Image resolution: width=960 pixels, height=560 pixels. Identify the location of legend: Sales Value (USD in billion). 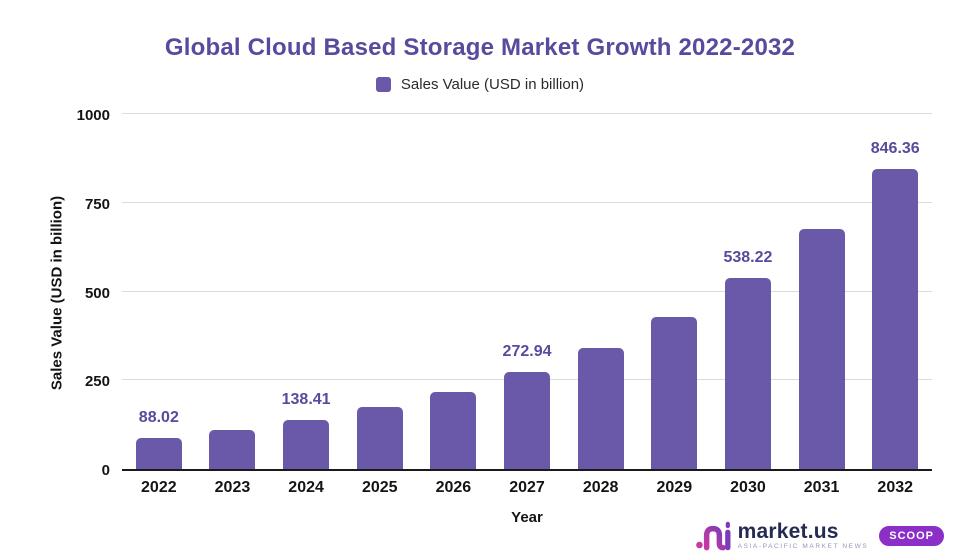
(480, 84).